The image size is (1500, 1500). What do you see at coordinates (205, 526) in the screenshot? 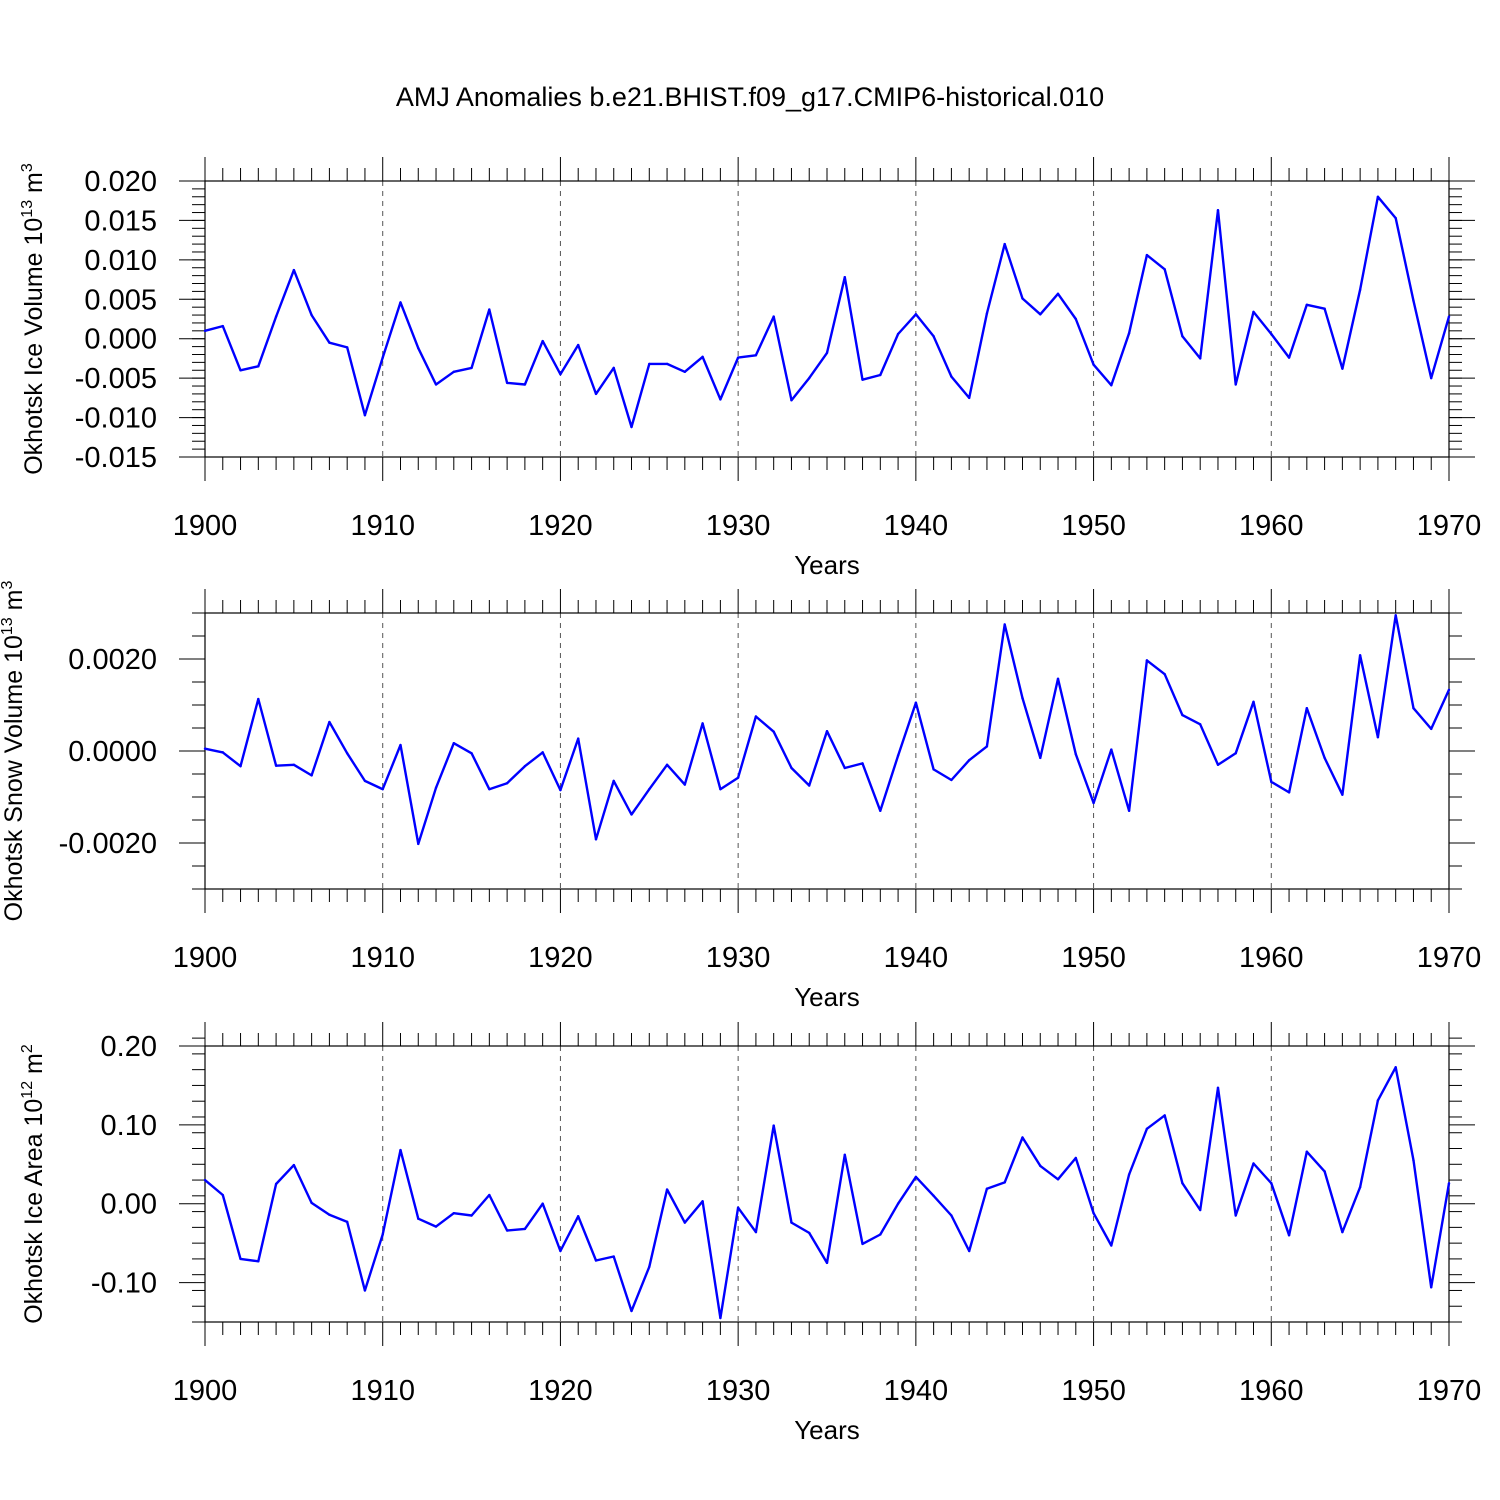
I see `x-tick-label: 1900` at bounding box center [205, 526].